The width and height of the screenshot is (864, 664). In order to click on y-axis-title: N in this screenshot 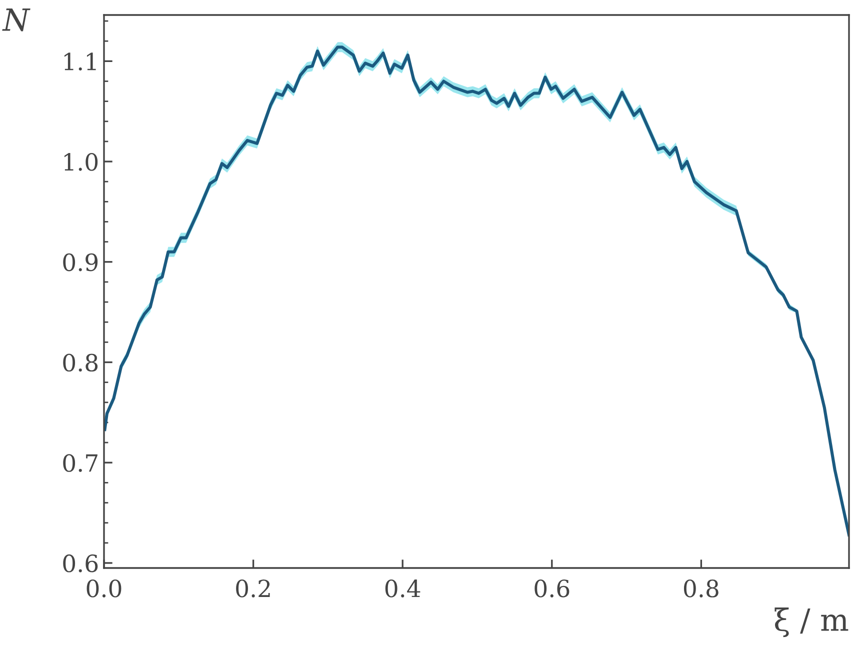, I will do `click(16, 20)`.